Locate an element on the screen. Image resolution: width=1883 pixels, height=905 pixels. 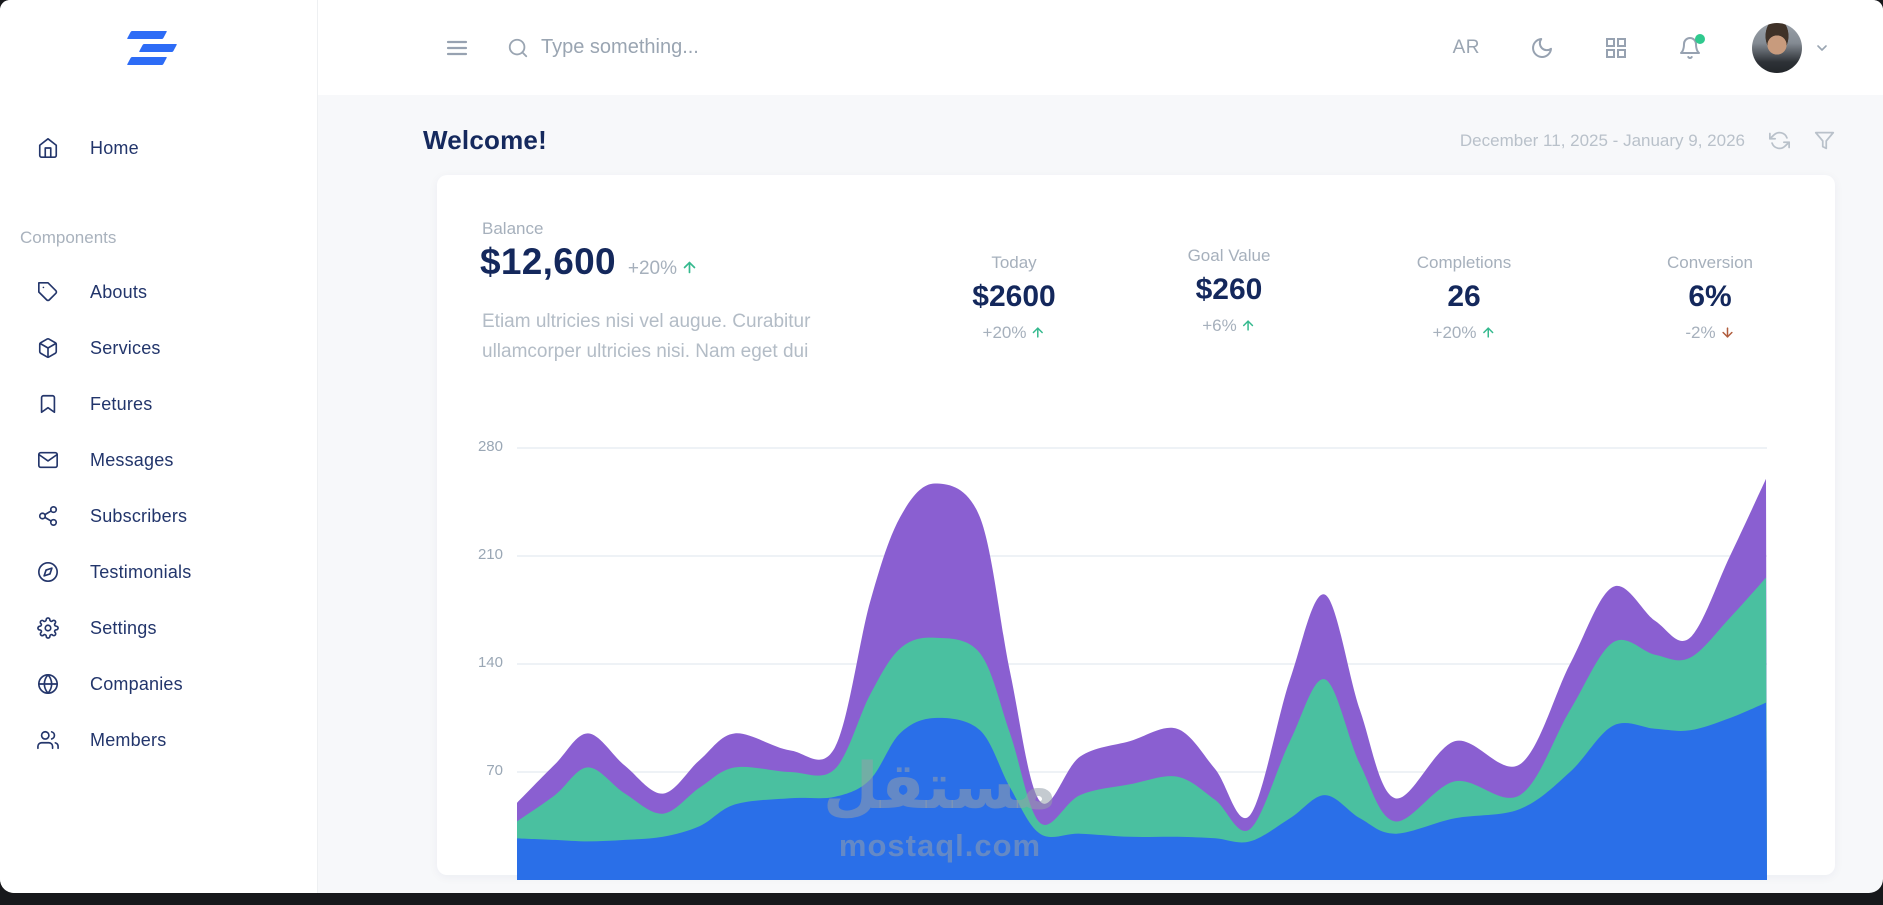
chevron-down-icon is located at coordinates (1822, 48).